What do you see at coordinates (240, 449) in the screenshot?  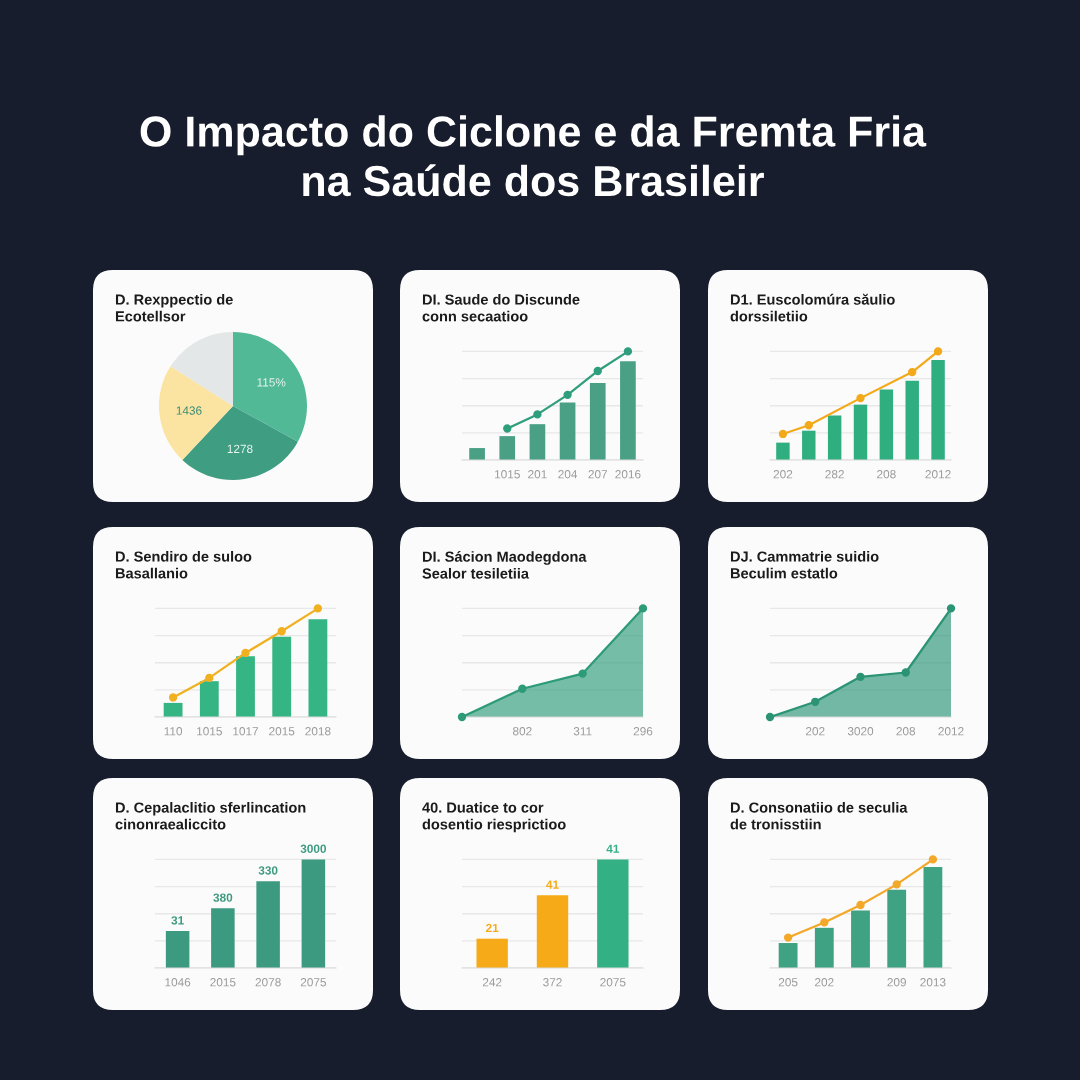 I see `slice-label: 1278` at bounding box center [240, 449].